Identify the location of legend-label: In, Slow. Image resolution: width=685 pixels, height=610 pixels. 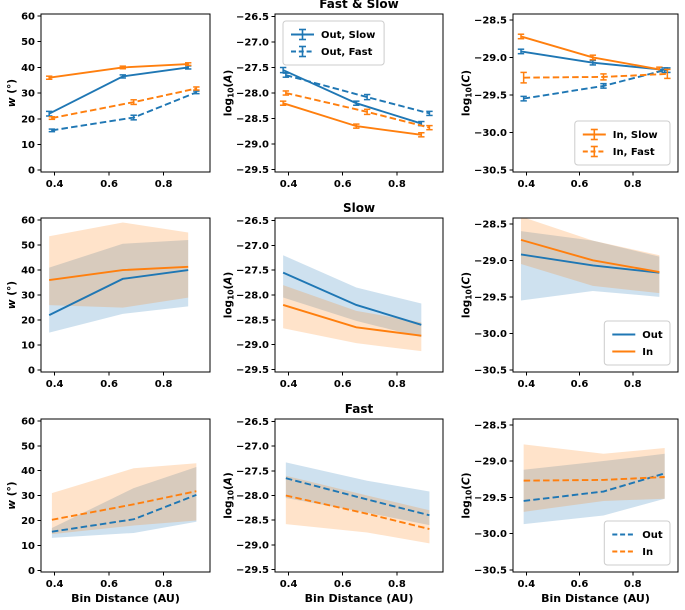
(635, 135).